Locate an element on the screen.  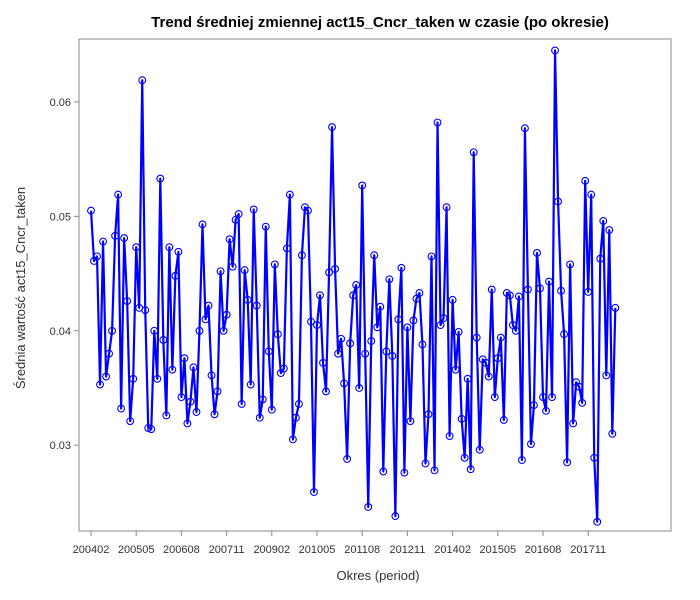
y-tick-label: 0.06 is located at coordinates (60, 103).